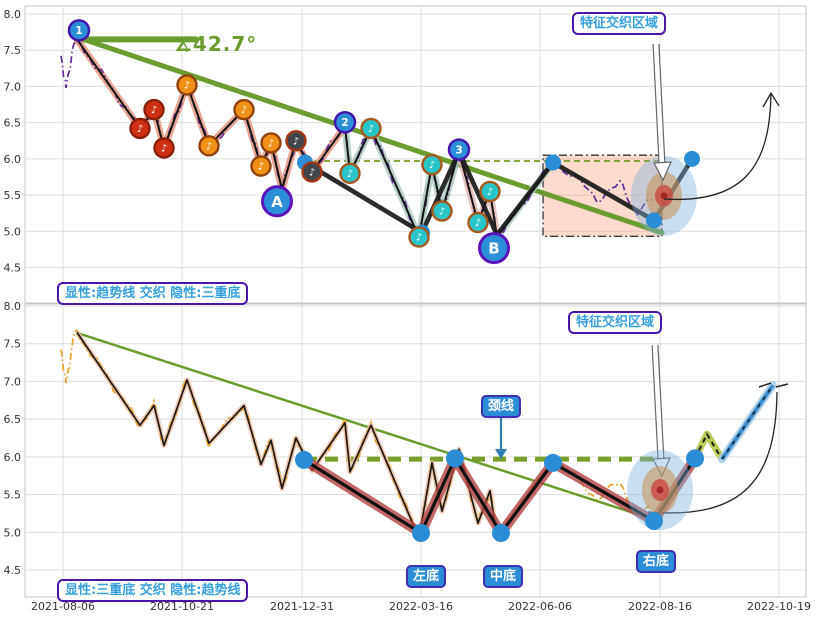  I want to click on x-tick-label: 2021-10-21, so click(182, 606).